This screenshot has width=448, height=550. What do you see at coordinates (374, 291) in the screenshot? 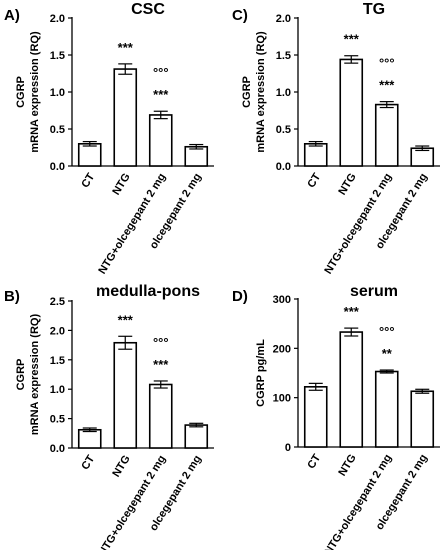
I see `chart-title: serum` at bounding box center [374, 291].